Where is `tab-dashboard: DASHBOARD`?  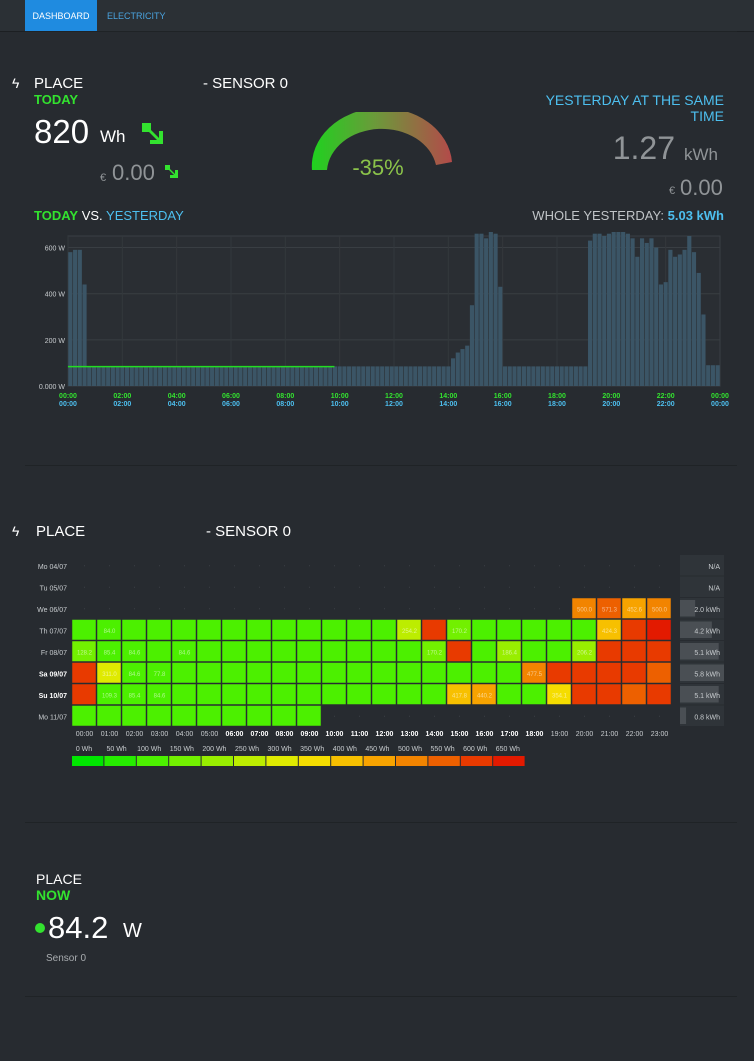
tab-dashboard: DASHBOARD is located at coordinates (61, 15).